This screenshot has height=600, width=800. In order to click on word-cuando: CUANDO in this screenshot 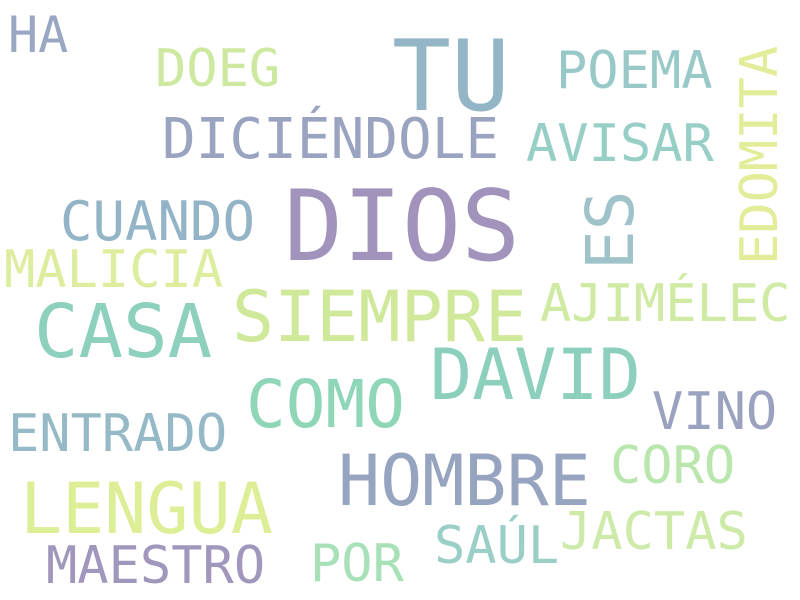, I will do `click(158, 221)`.